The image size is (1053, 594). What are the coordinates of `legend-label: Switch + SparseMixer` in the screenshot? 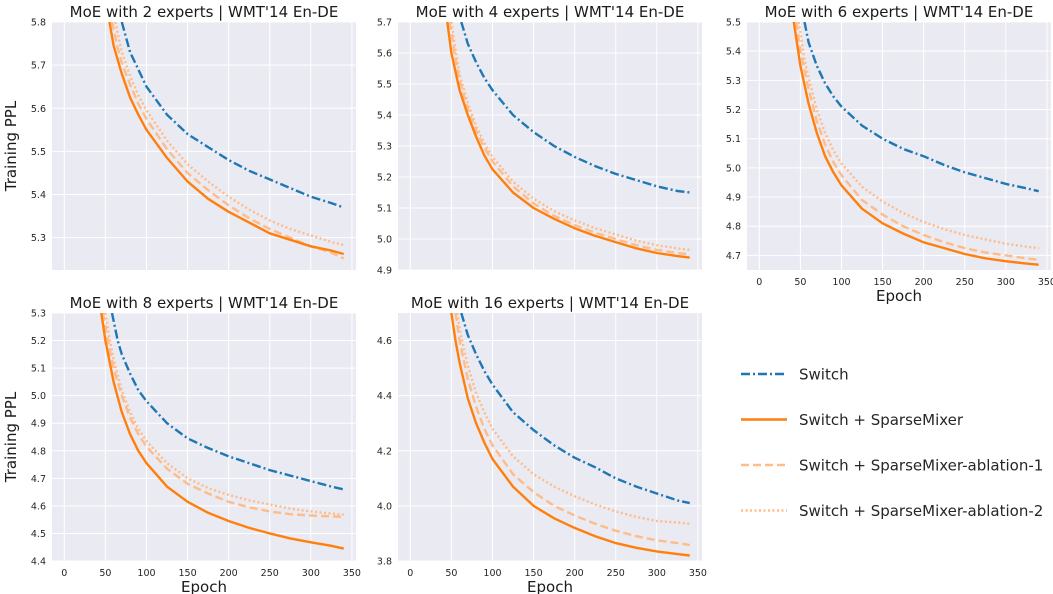 It's located at (881, 420).